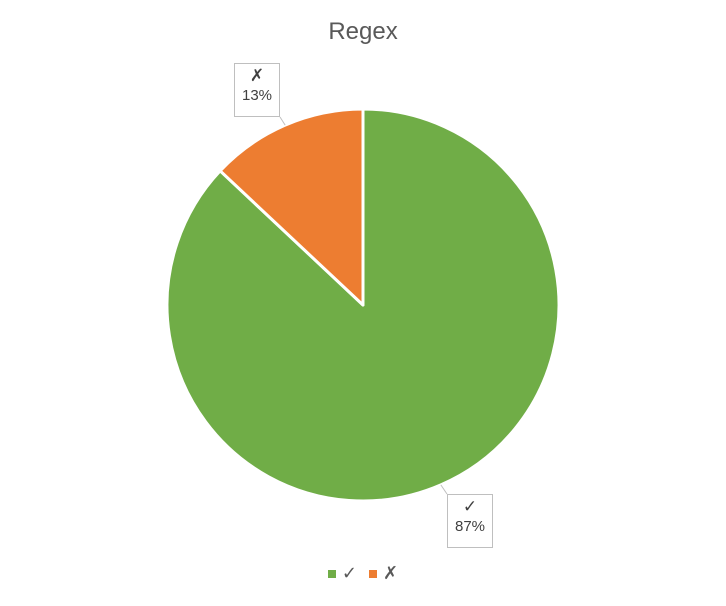  I want to click on data-label-category: ✓, so click(470, 506).